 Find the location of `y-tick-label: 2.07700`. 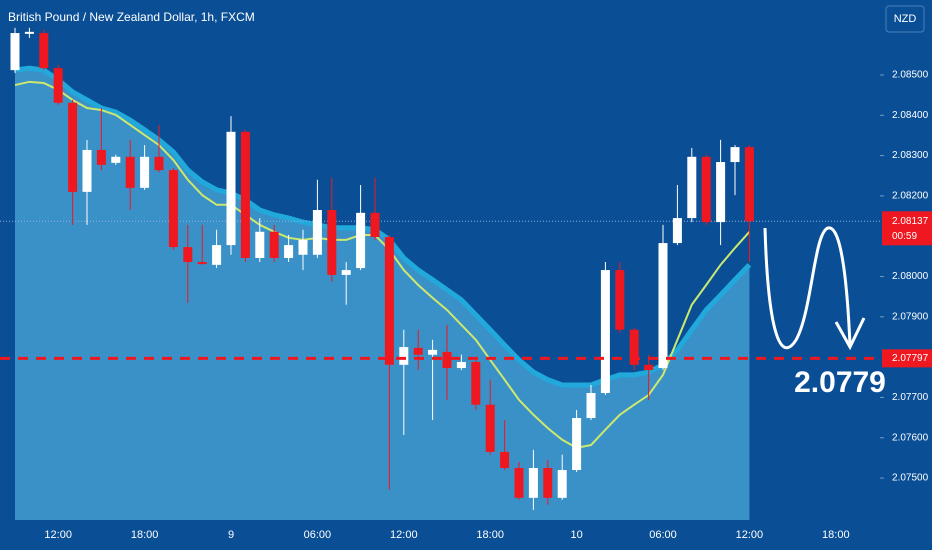

y-tick-label: 2.07700 is located at coordinates (910, 397).